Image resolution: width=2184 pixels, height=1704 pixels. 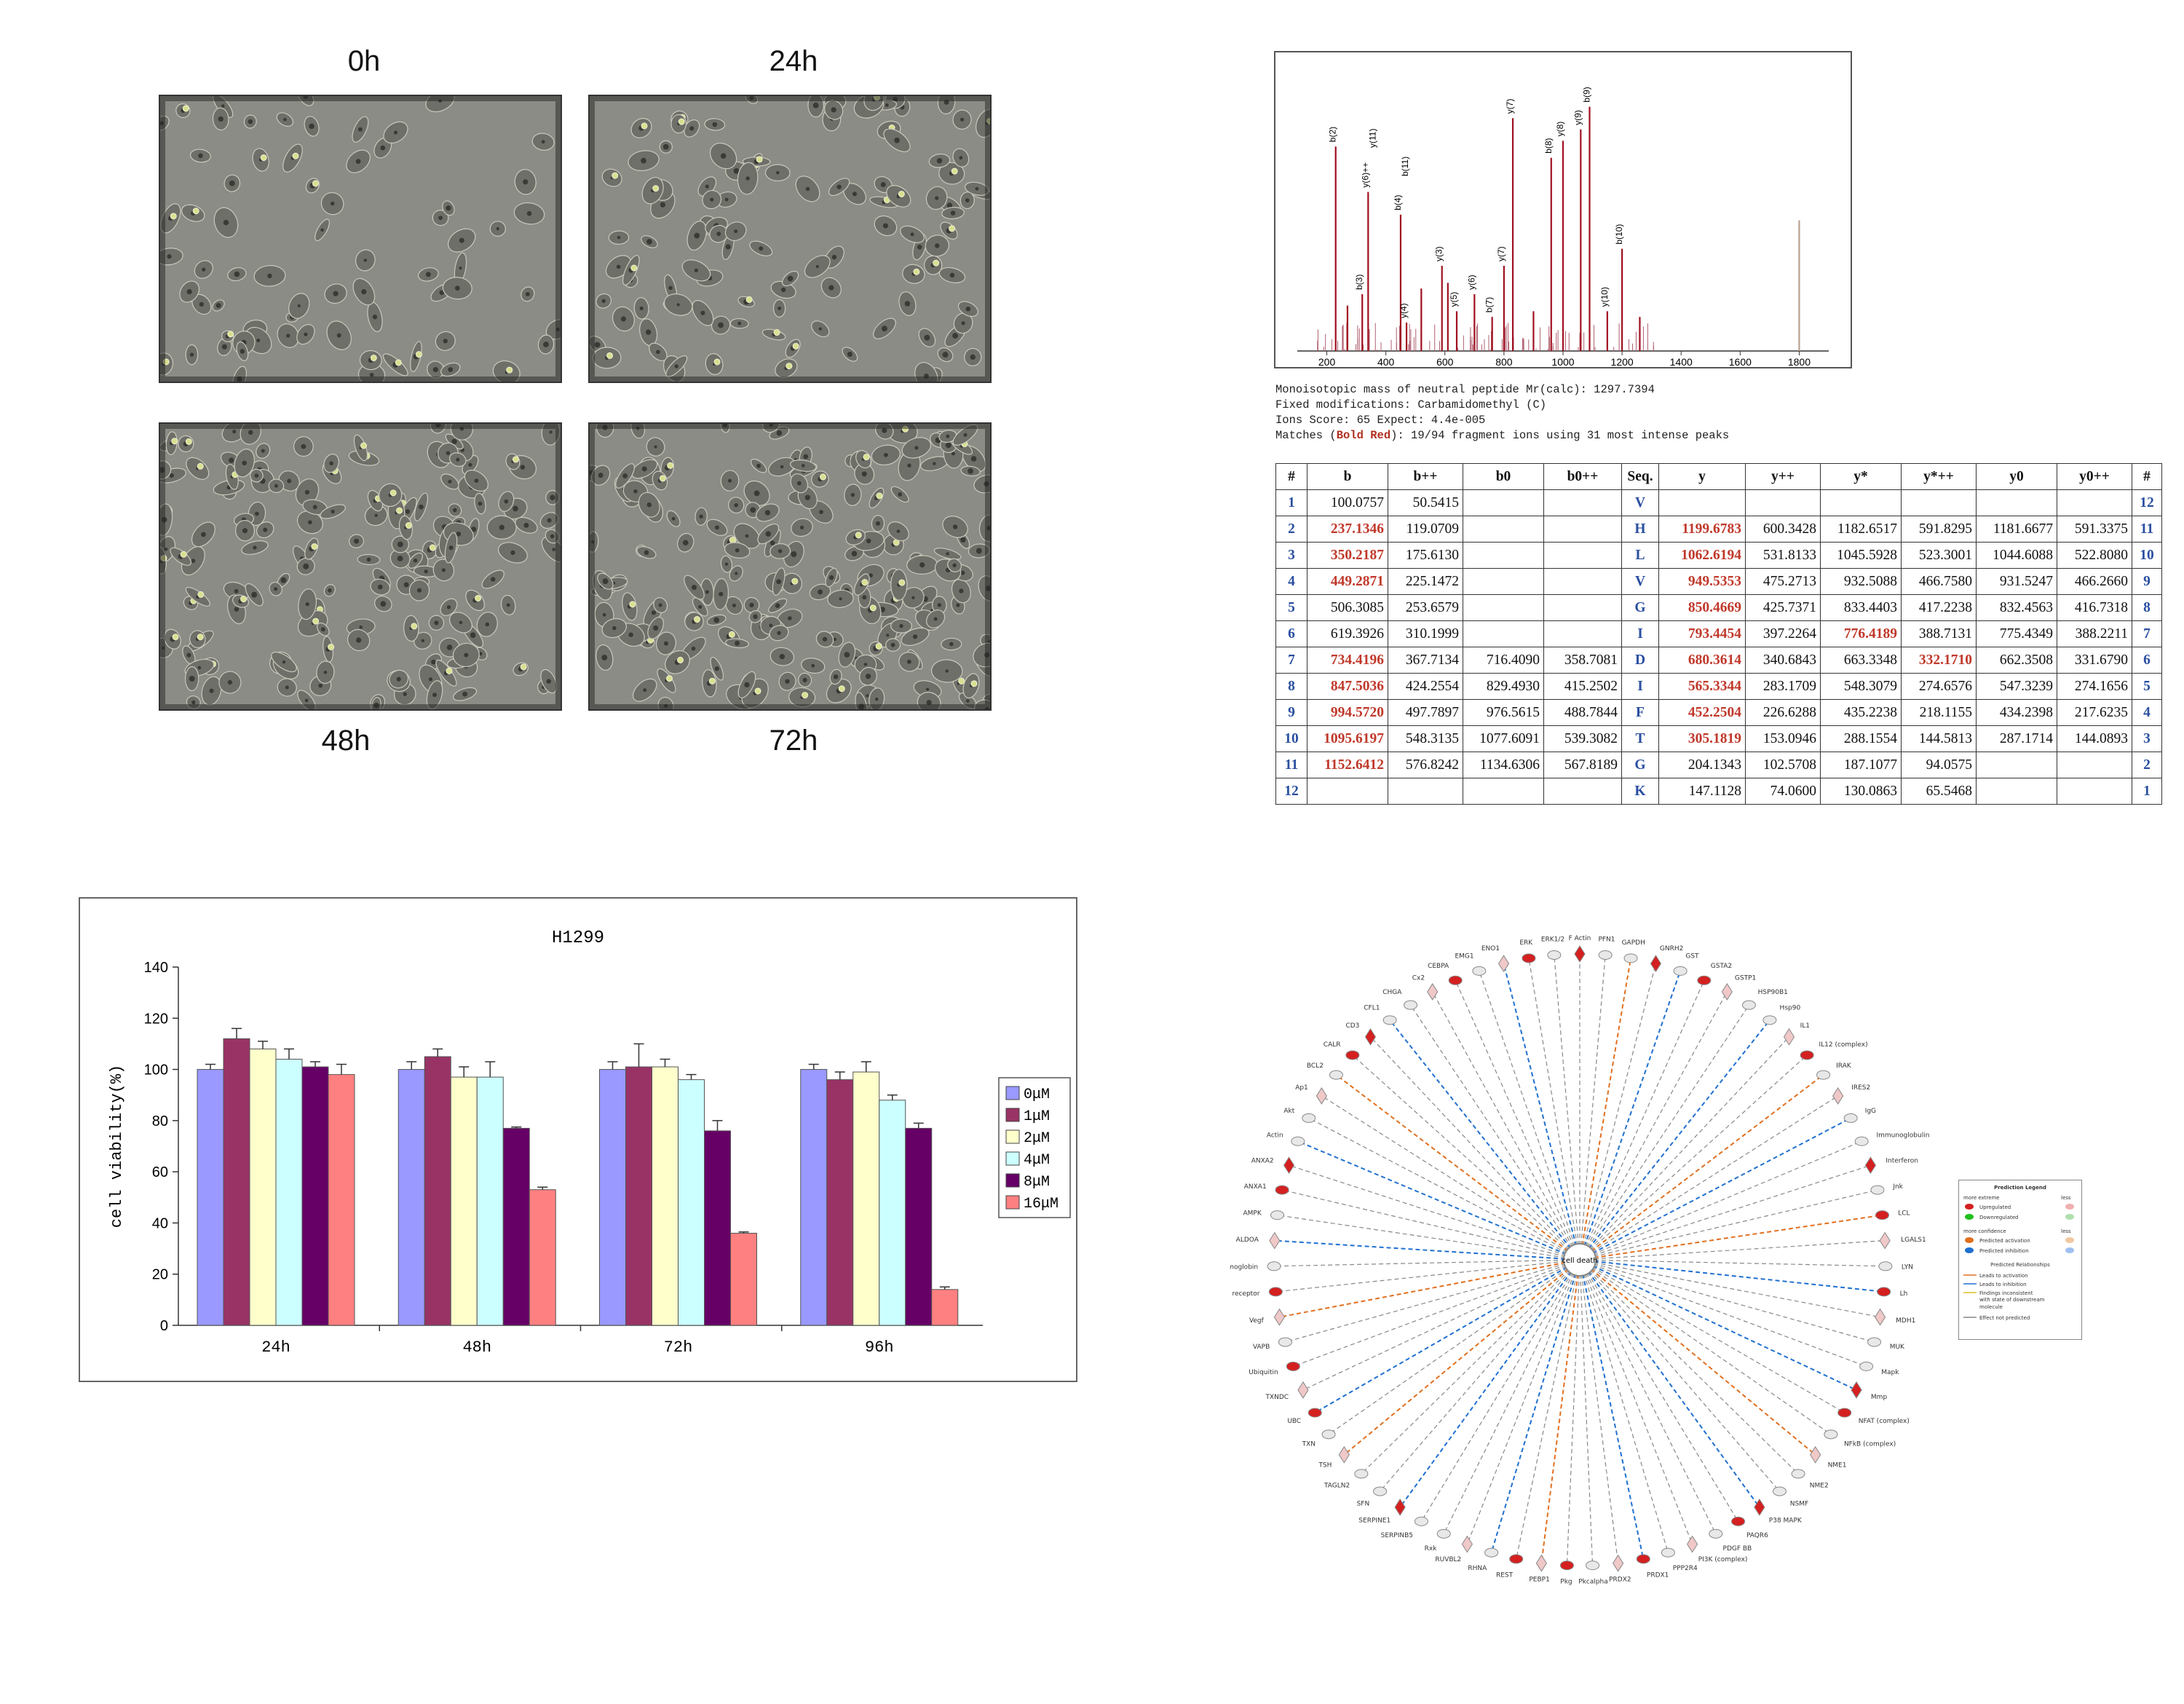 What do you see at coordinates (678, 1347) in the screenshot?
I see `x-tick-label: 72h` at bounding box center [678, 1347].